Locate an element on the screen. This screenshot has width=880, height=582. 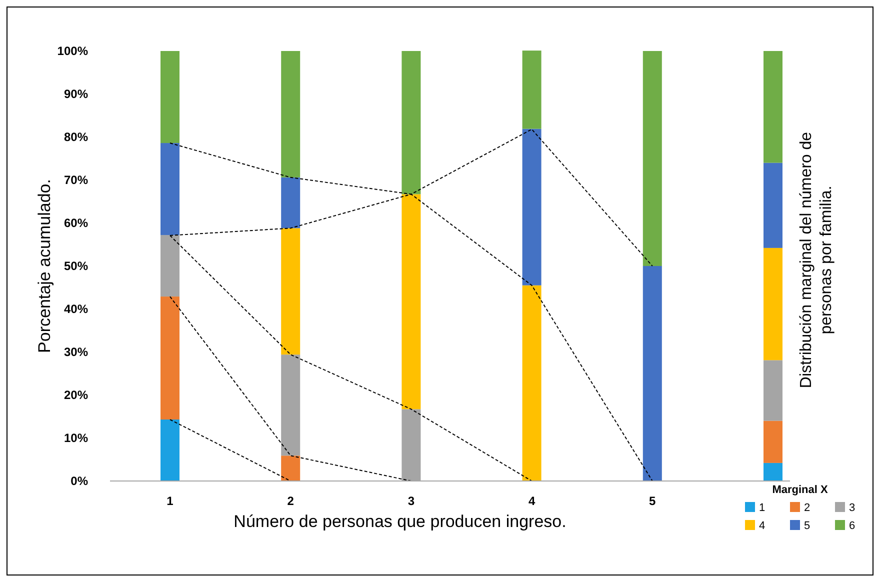
y2-axis-title: Distribución marginal del número de personas por familia. is located at coordinates (817, 260).